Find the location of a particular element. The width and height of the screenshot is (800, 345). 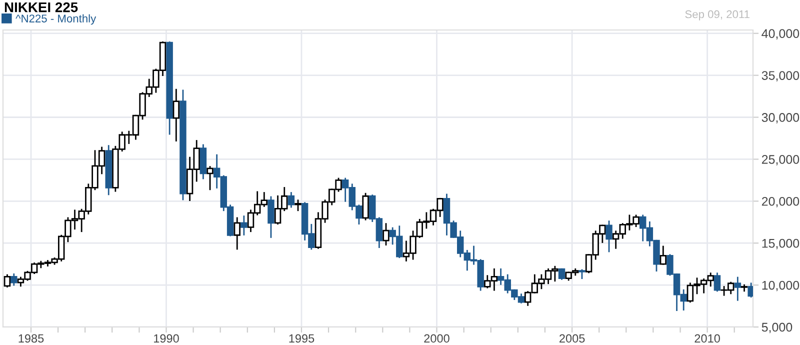

y-tick-label: 40,000 is located at coordinates (781, 34).